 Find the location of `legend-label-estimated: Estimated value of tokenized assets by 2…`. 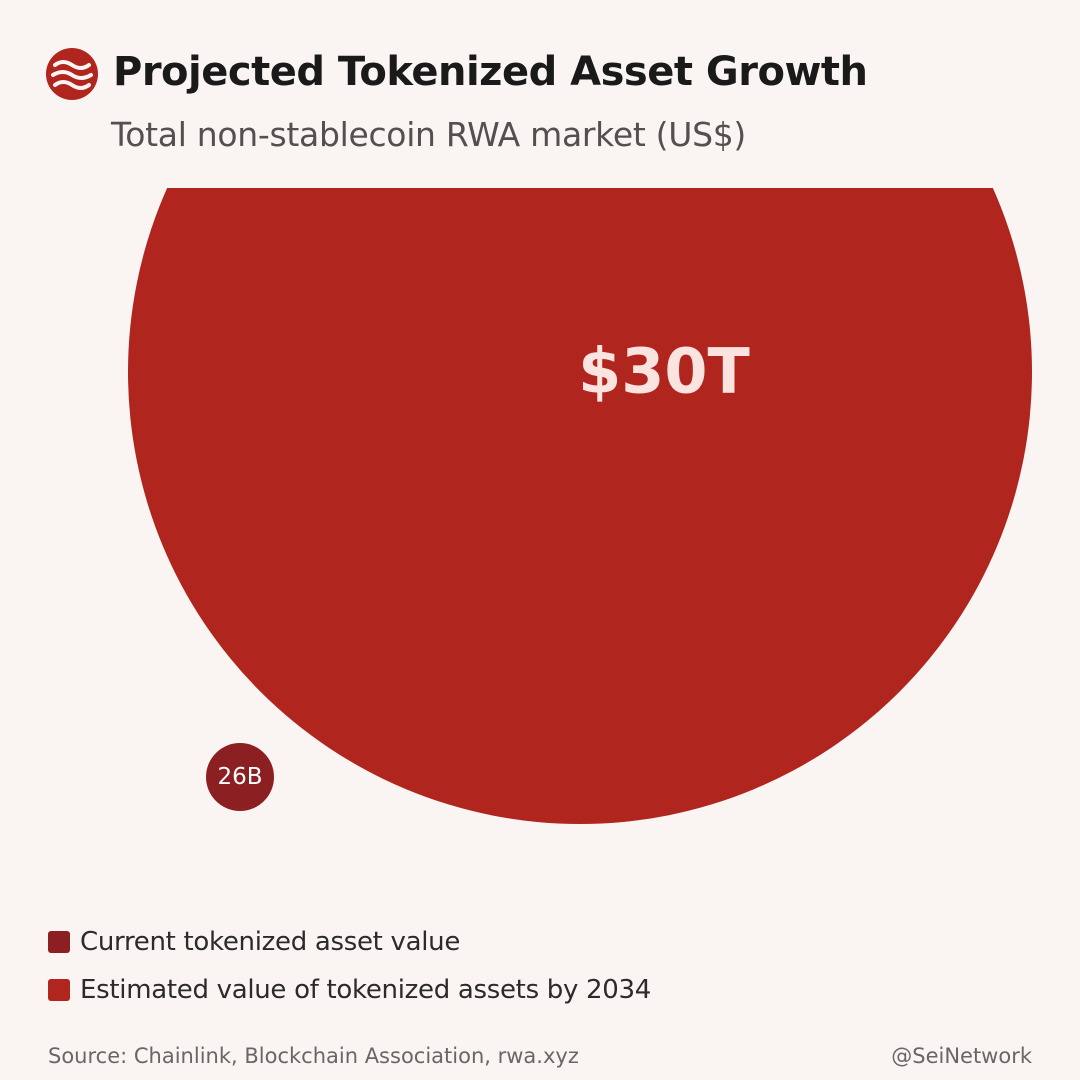

legend-label-estimated: Estimated value of tokenized assets by 2… is located at coordinates (366, 990).